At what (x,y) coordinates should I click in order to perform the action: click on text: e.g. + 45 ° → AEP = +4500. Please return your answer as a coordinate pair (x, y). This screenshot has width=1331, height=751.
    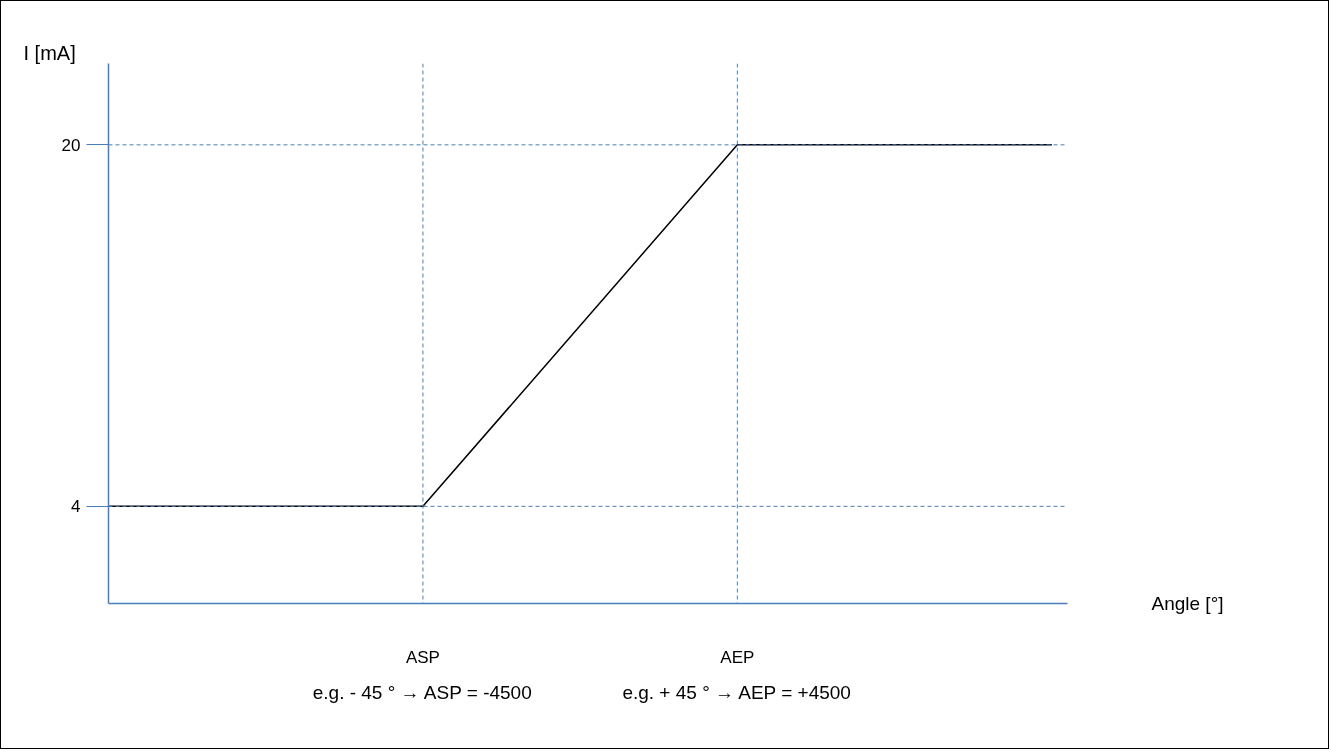
    Looking at the image, I should click on (736, 692).